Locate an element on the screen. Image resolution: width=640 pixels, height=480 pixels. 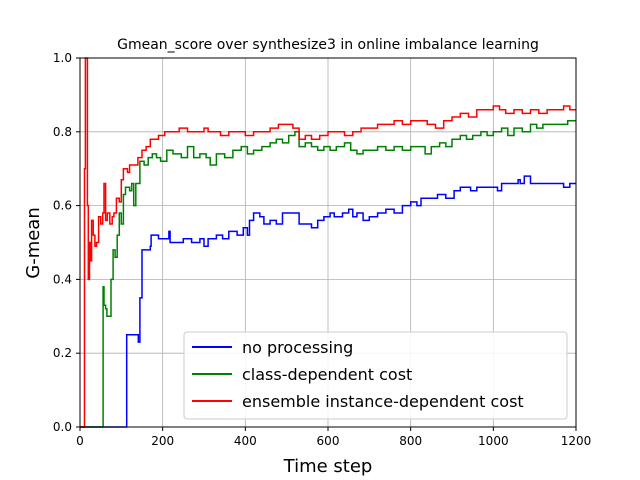
y-tick-label: 1.0 is located at coordinates (62, 58).